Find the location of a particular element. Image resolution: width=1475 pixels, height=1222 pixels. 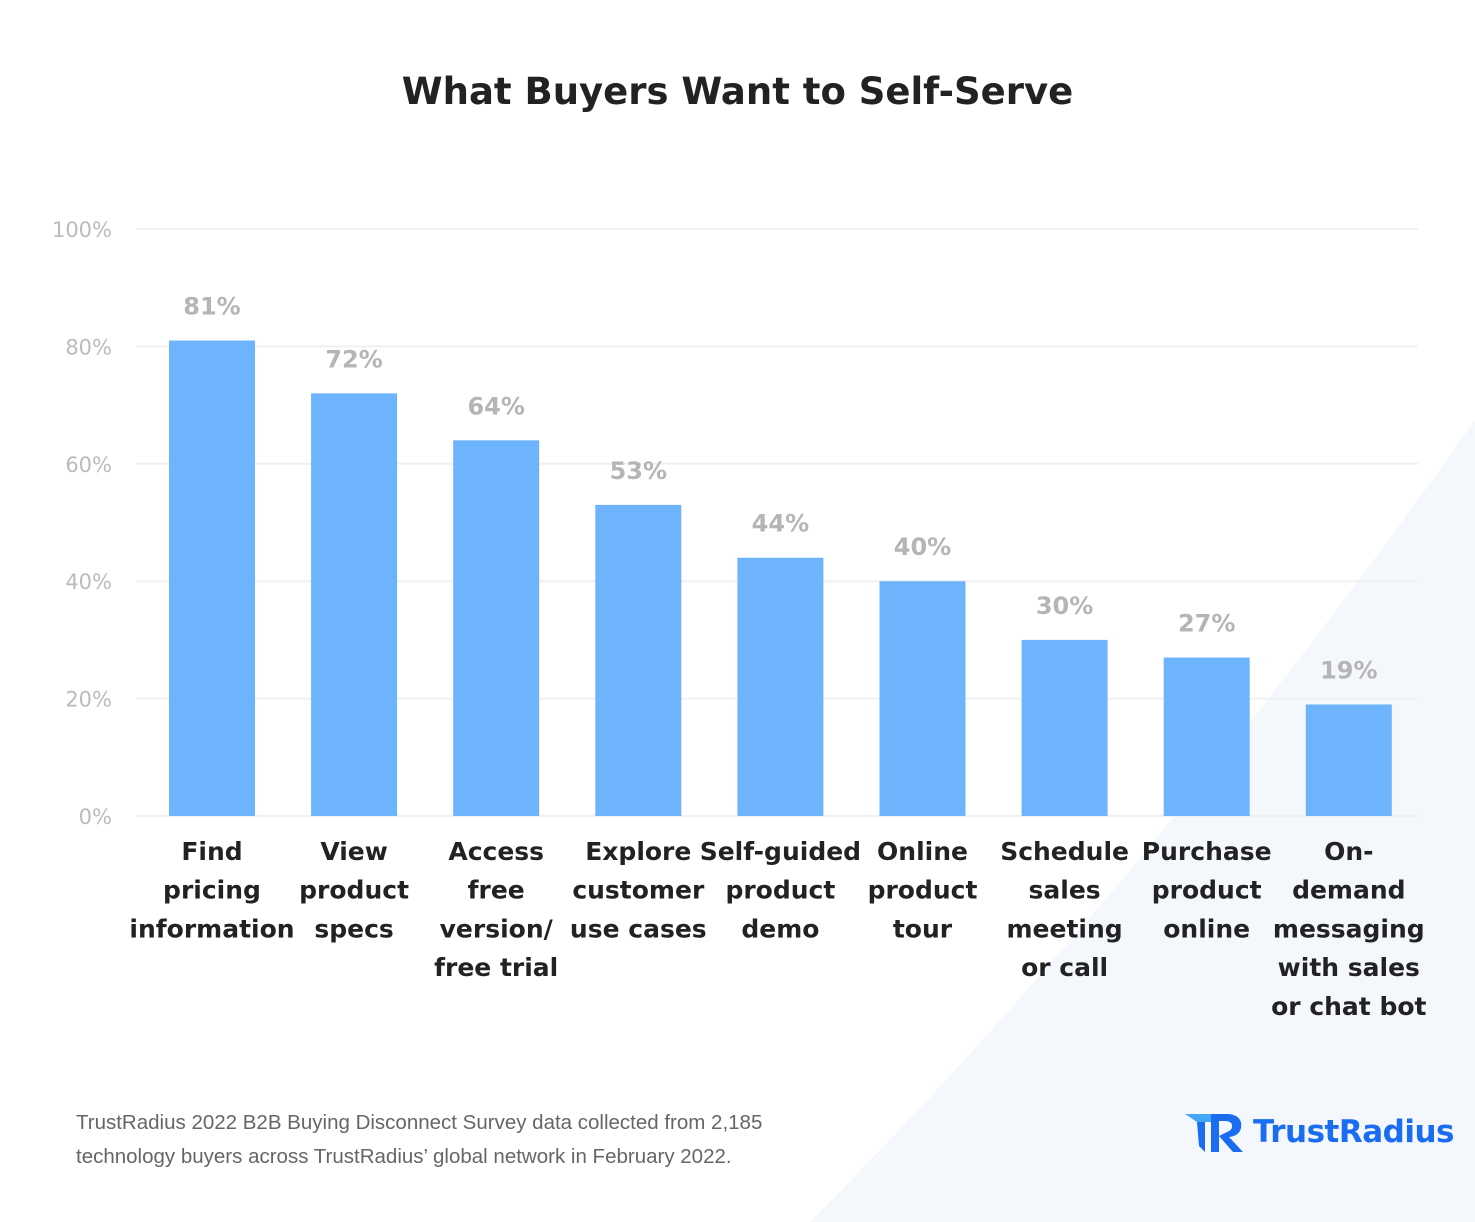

data-label: 72% is located at coordinates (353, 359).